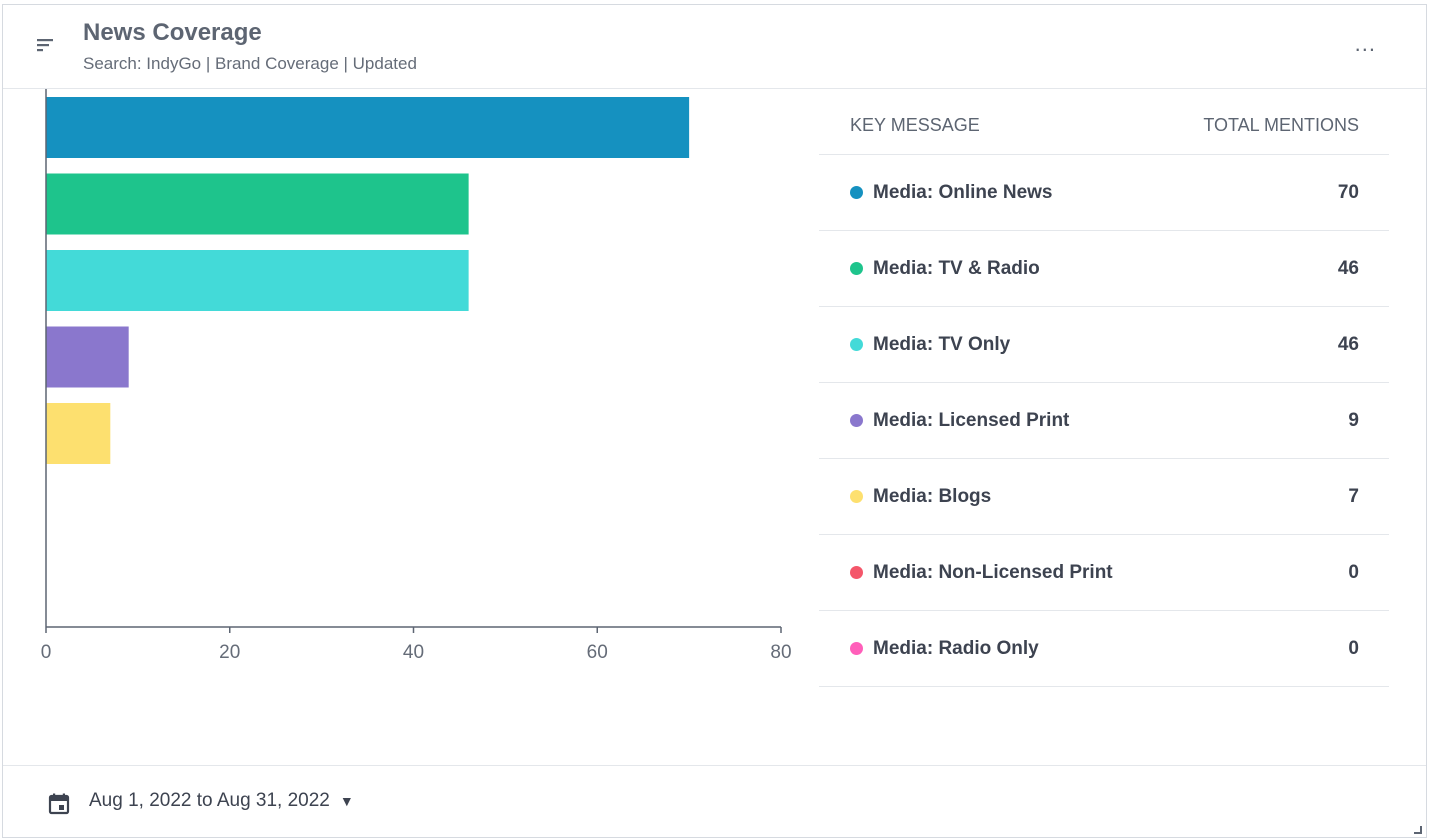  I want to click on key-message-label: Media: TV Only, so click(942, 344).